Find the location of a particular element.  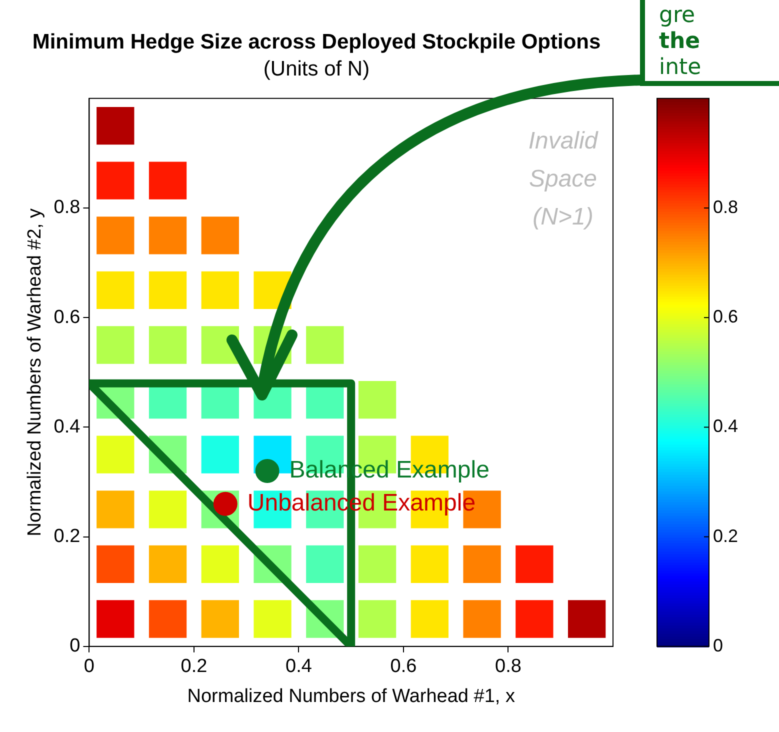

x-tick-label: 0.2 is located at coordinates (194, 667).